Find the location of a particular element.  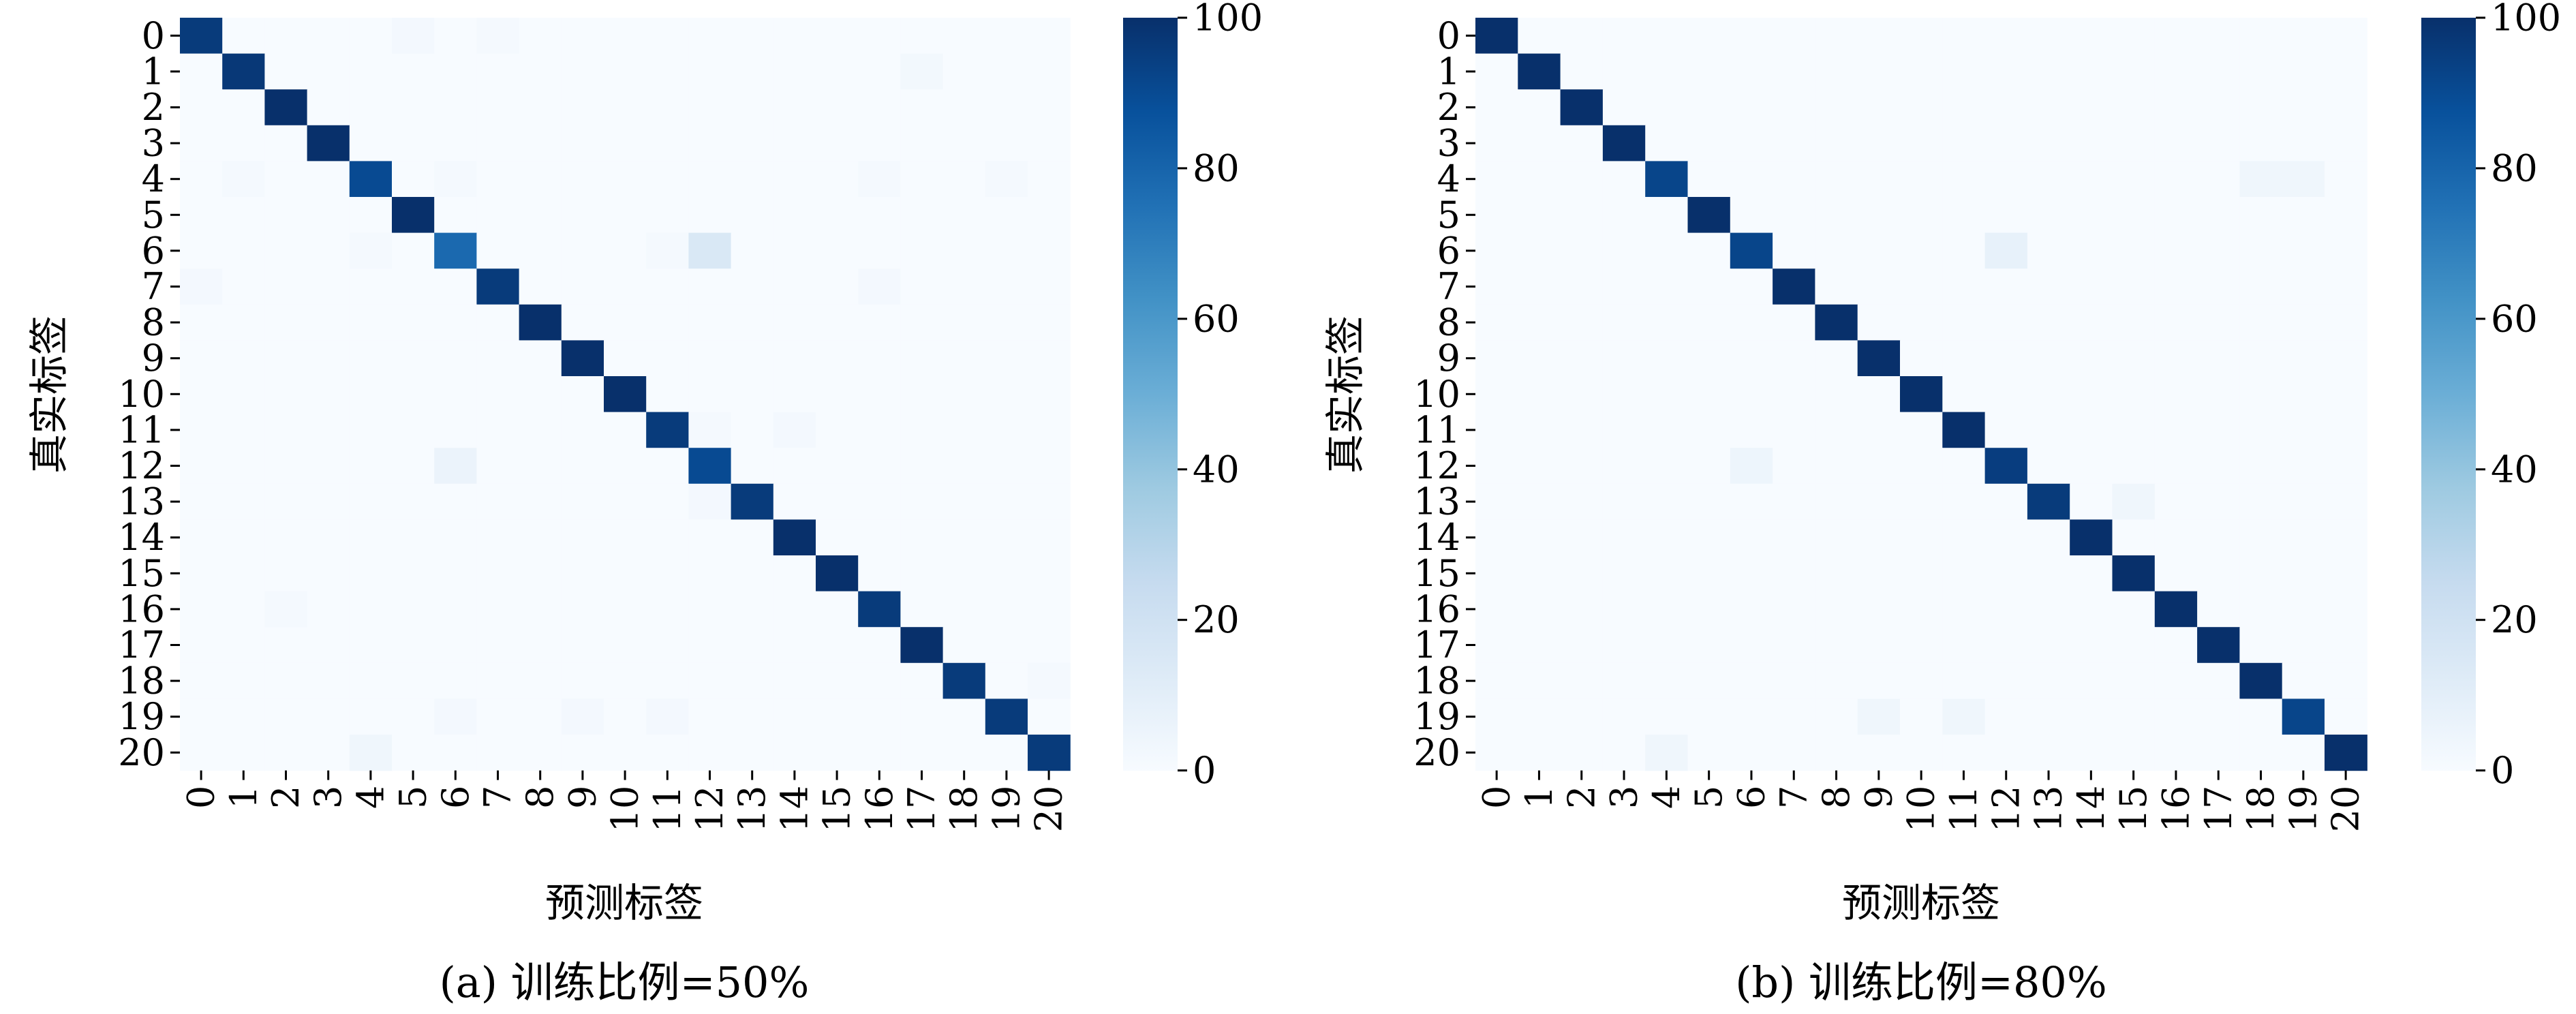

y-tick-label: 2 is located at coordinates (153, 107).